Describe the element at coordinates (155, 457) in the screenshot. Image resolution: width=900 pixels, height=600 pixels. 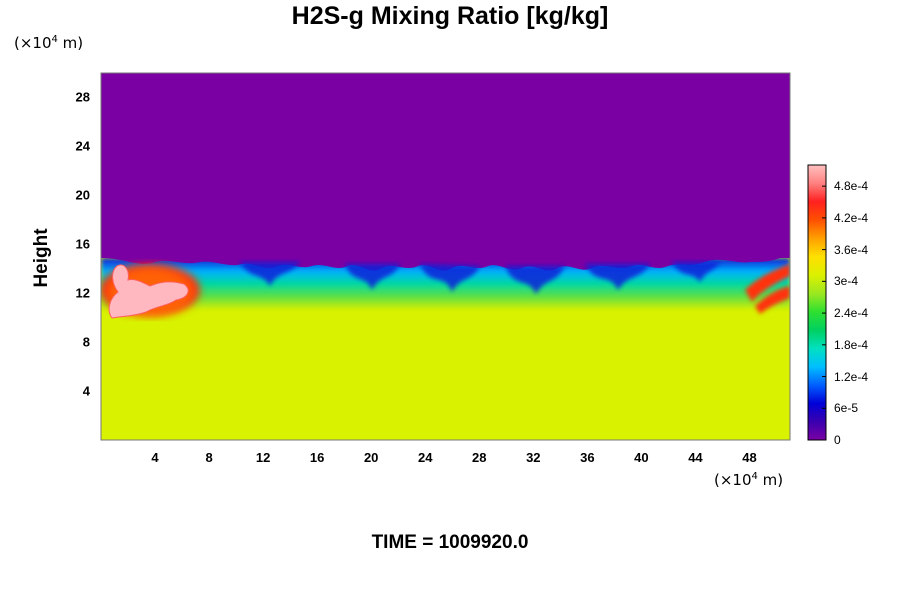
I see `x-tick-label: 4` at that location.